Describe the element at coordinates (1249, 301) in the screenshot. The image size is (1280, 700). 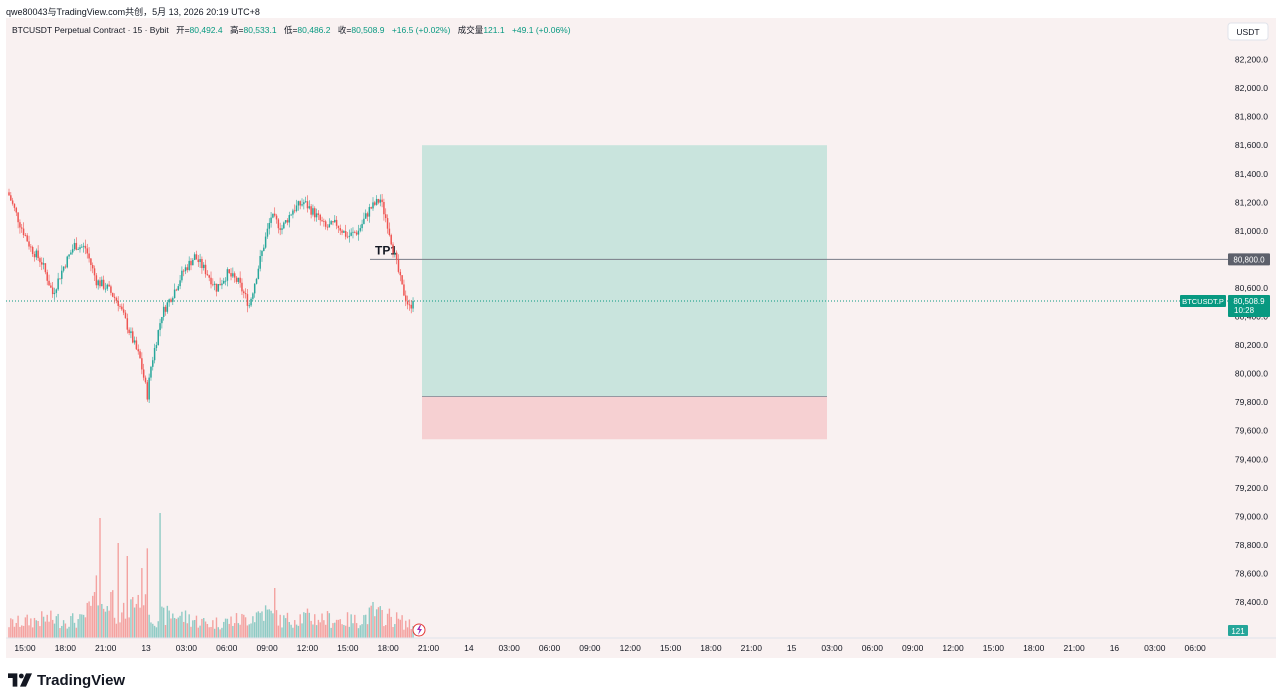
I see `last-price-label: 80,508.9` at that location.